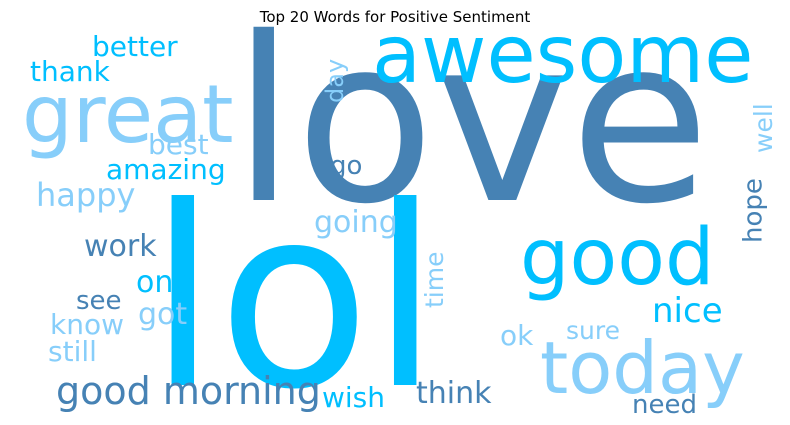  What do you see at coordinates (664, 405) in the screenshot?
I see `word-need: need` at bounding box center [664, 405].